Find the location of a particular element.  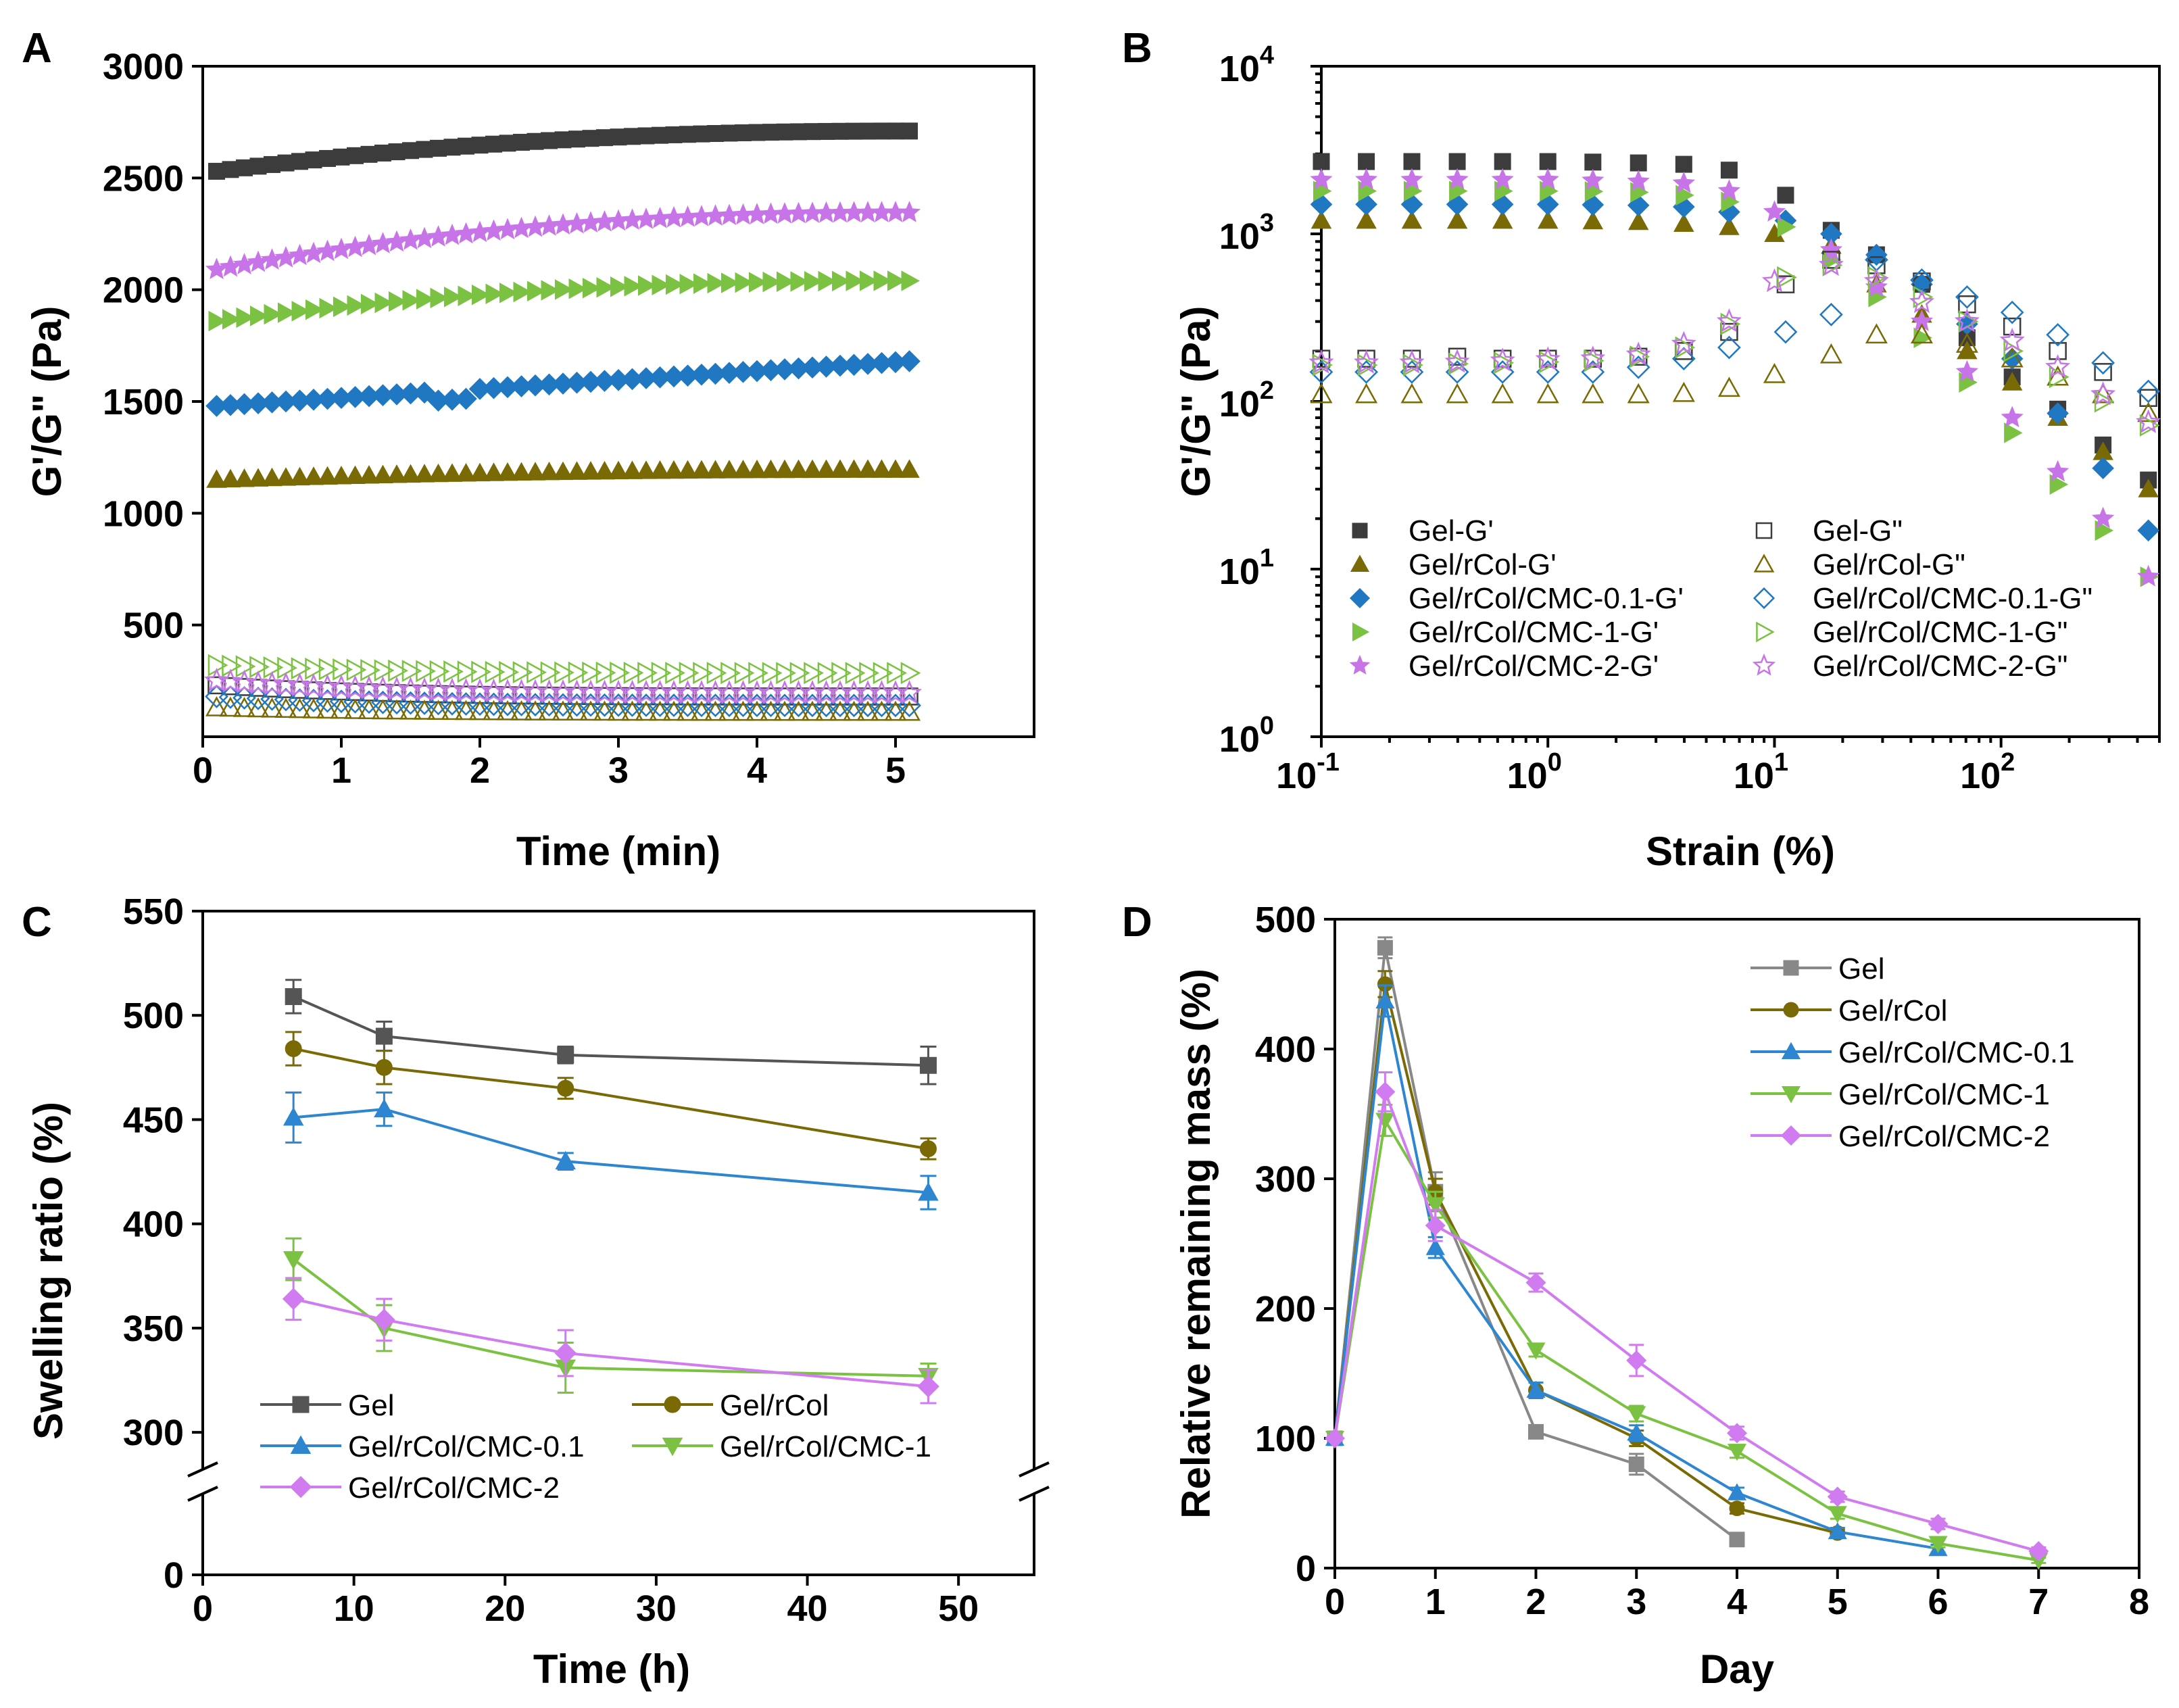

panel-c-line is located at coordinates (610, 1317).